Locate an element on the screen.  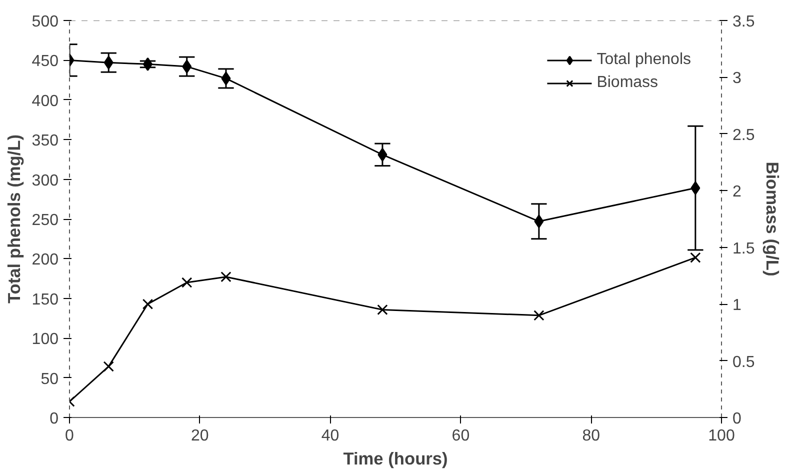
y-tick-label: 100 is located at coordinates (45, 339).